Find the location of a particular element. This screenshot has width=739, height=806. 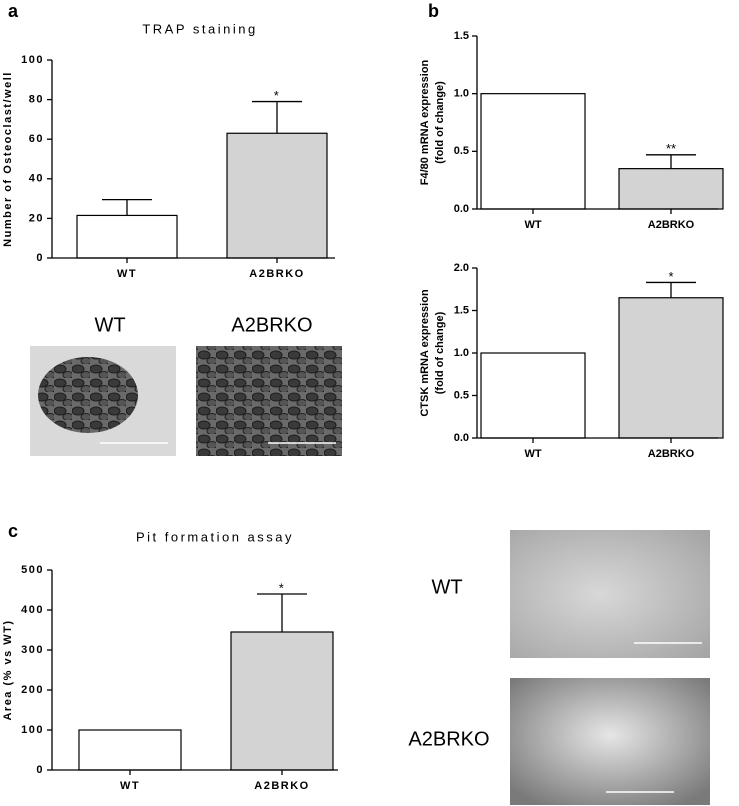

chart-title: TRAP staining is located at coordinates (199, 28).